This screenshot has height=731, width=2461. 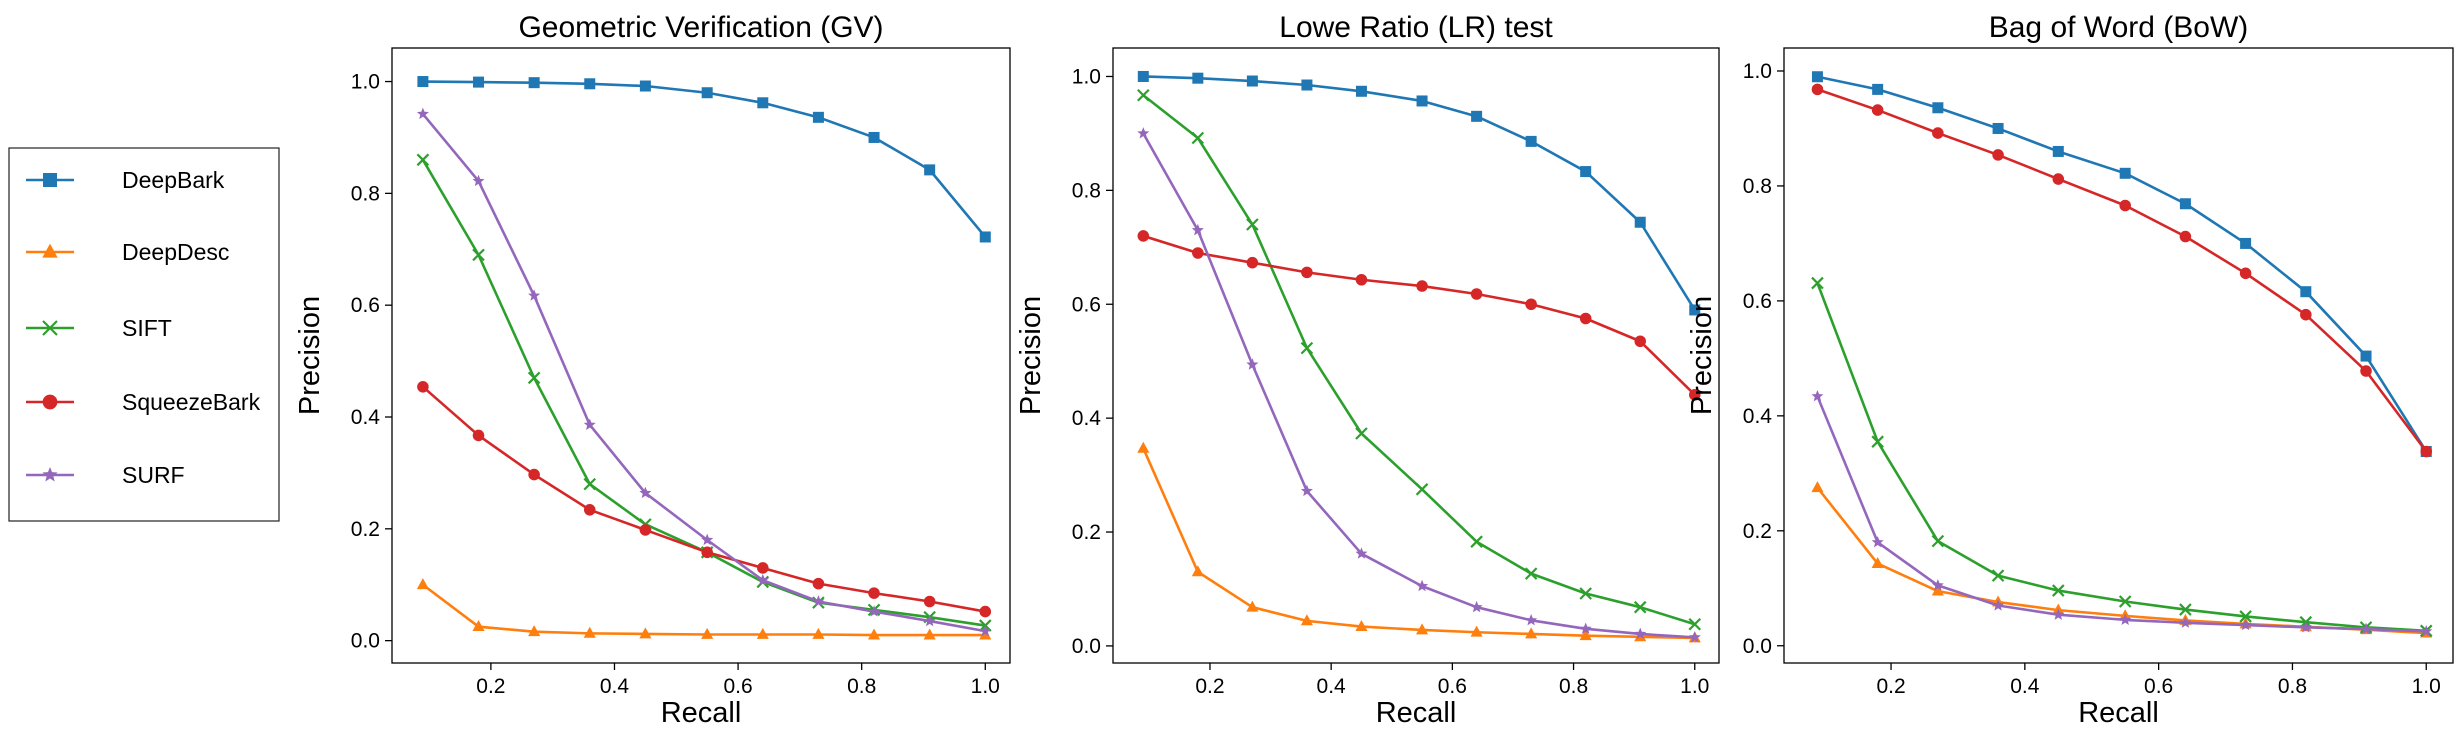 I want to click on chart-title: Lowe Ratio (LR) test, so click(x=1416, y=27).